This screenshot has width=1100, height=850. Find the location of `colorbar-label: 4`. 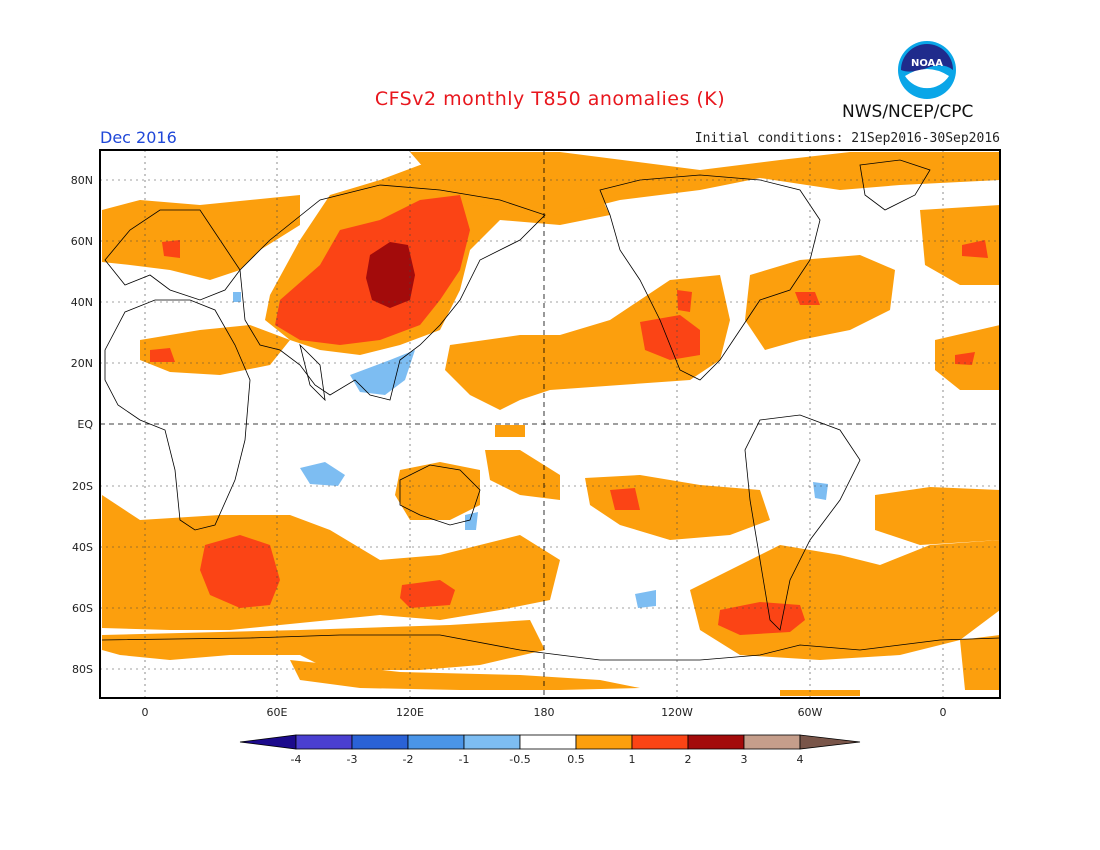

colorbar-label: 4 is located at coordinates (800, 759).